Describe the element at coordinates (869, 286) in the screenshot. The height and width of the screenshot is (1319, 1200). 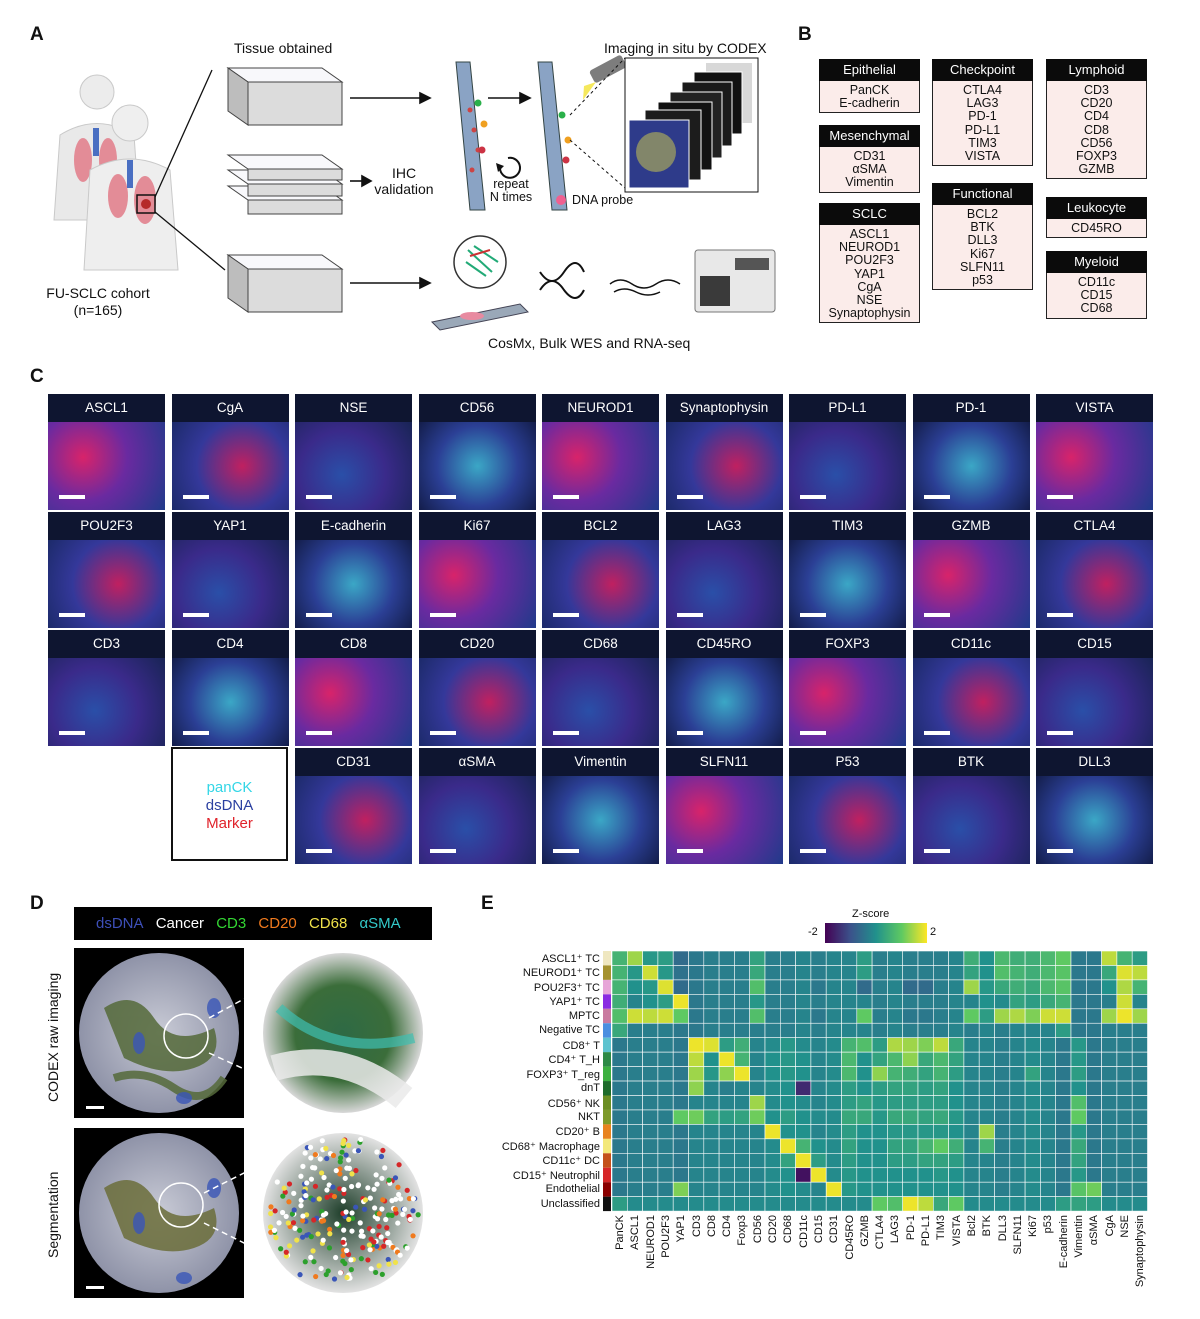
I see `marker-name: CgA` at that location.